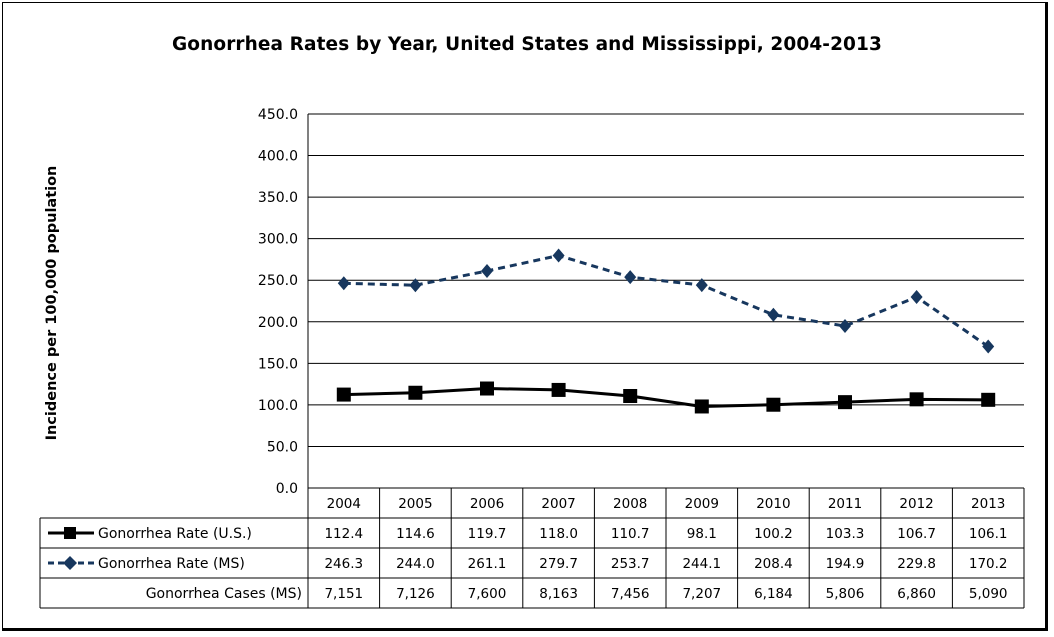 This screenshot has width=1054, height=637. Describe the element at coordinates (916, 504) in the screenshot. I see `x-tick-label: 2012` at that location.